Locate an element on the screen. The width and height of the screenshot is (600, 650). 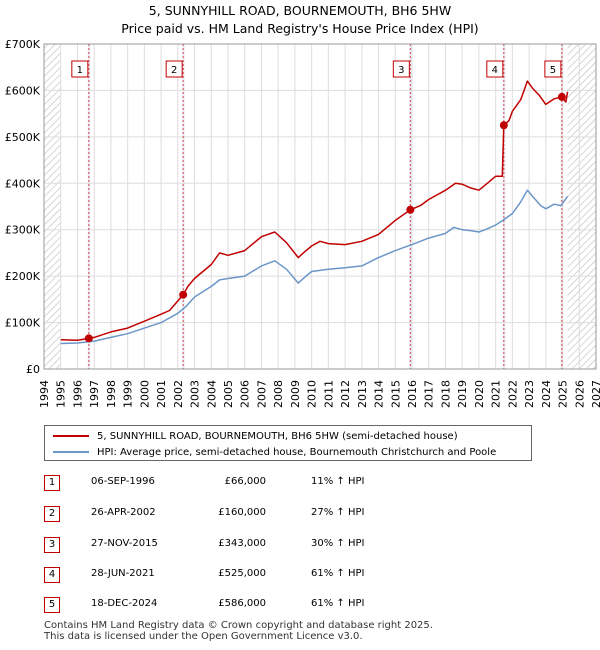
x-tick-label: 2015 is located at coordinates (395, 394).